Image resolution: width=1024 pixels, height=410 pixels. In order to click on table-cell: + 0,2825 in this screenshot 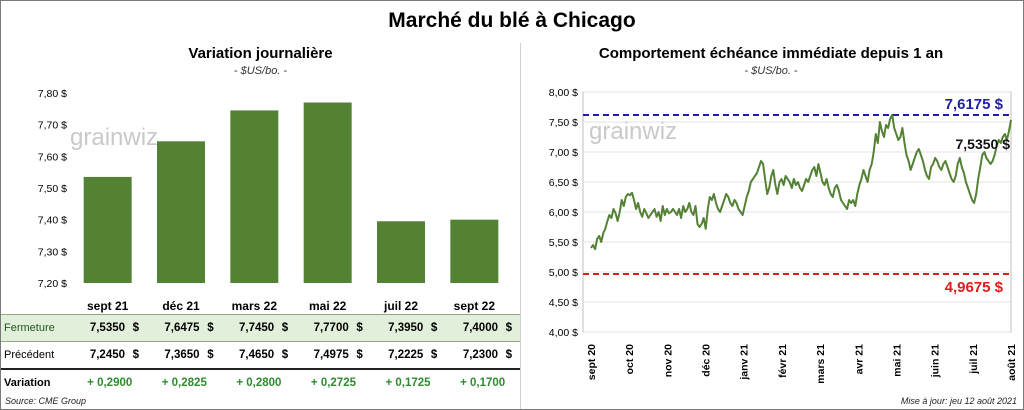, I will do `click(184, 382)`.